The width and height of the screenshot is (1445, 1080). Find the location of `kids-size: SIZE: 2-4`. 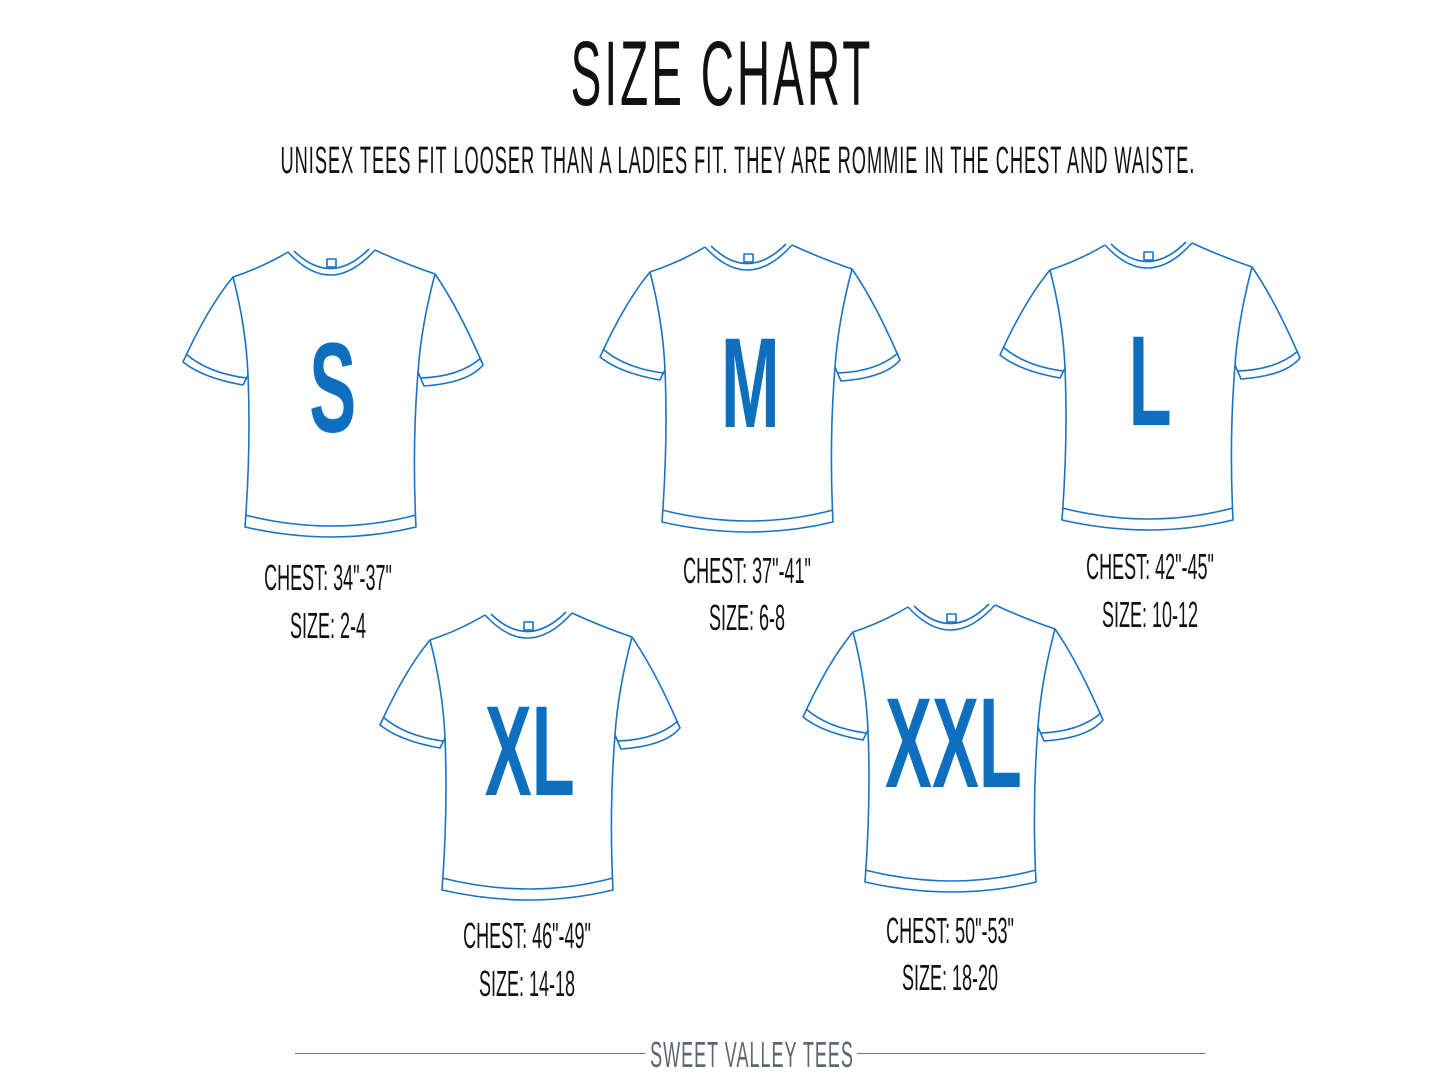

kids-size: SIZE: 2-4 is located at coordinates (328, 625).